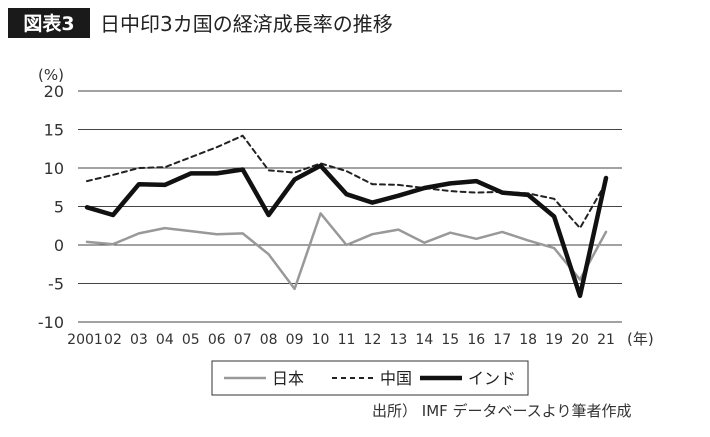 The image size is (710, 437). Describe the element at coordinates (51, 75) in the screenshot. I see `y-unit-label: (%)` at that location.